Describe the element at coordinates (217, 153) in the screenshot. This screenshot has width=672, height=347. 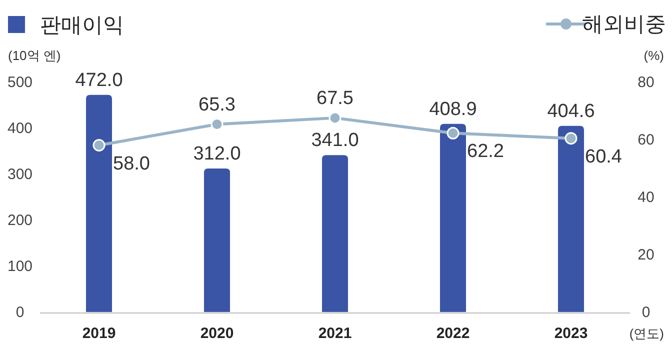
I see `data-label: 312.0` at that location.